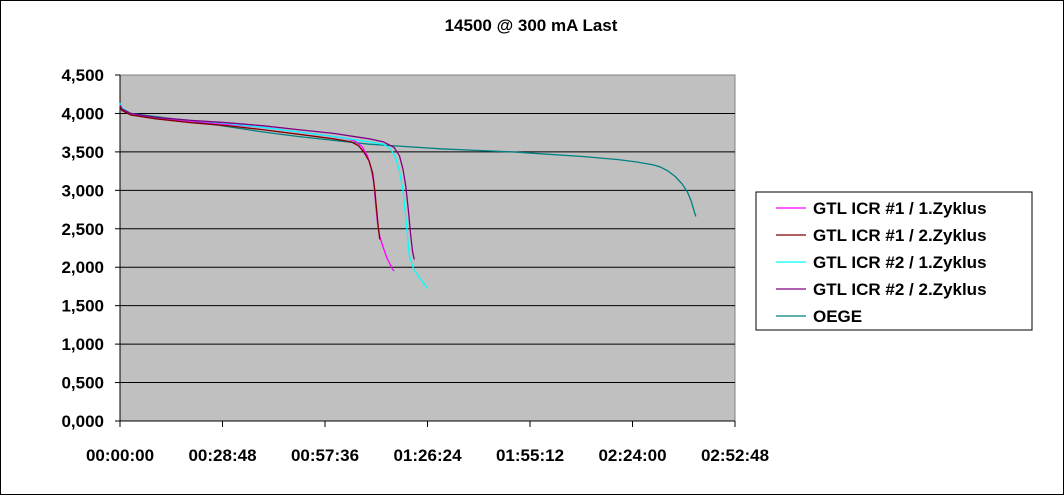  I want to click on x-tick-label: 00:00:00, so click(120, 455).